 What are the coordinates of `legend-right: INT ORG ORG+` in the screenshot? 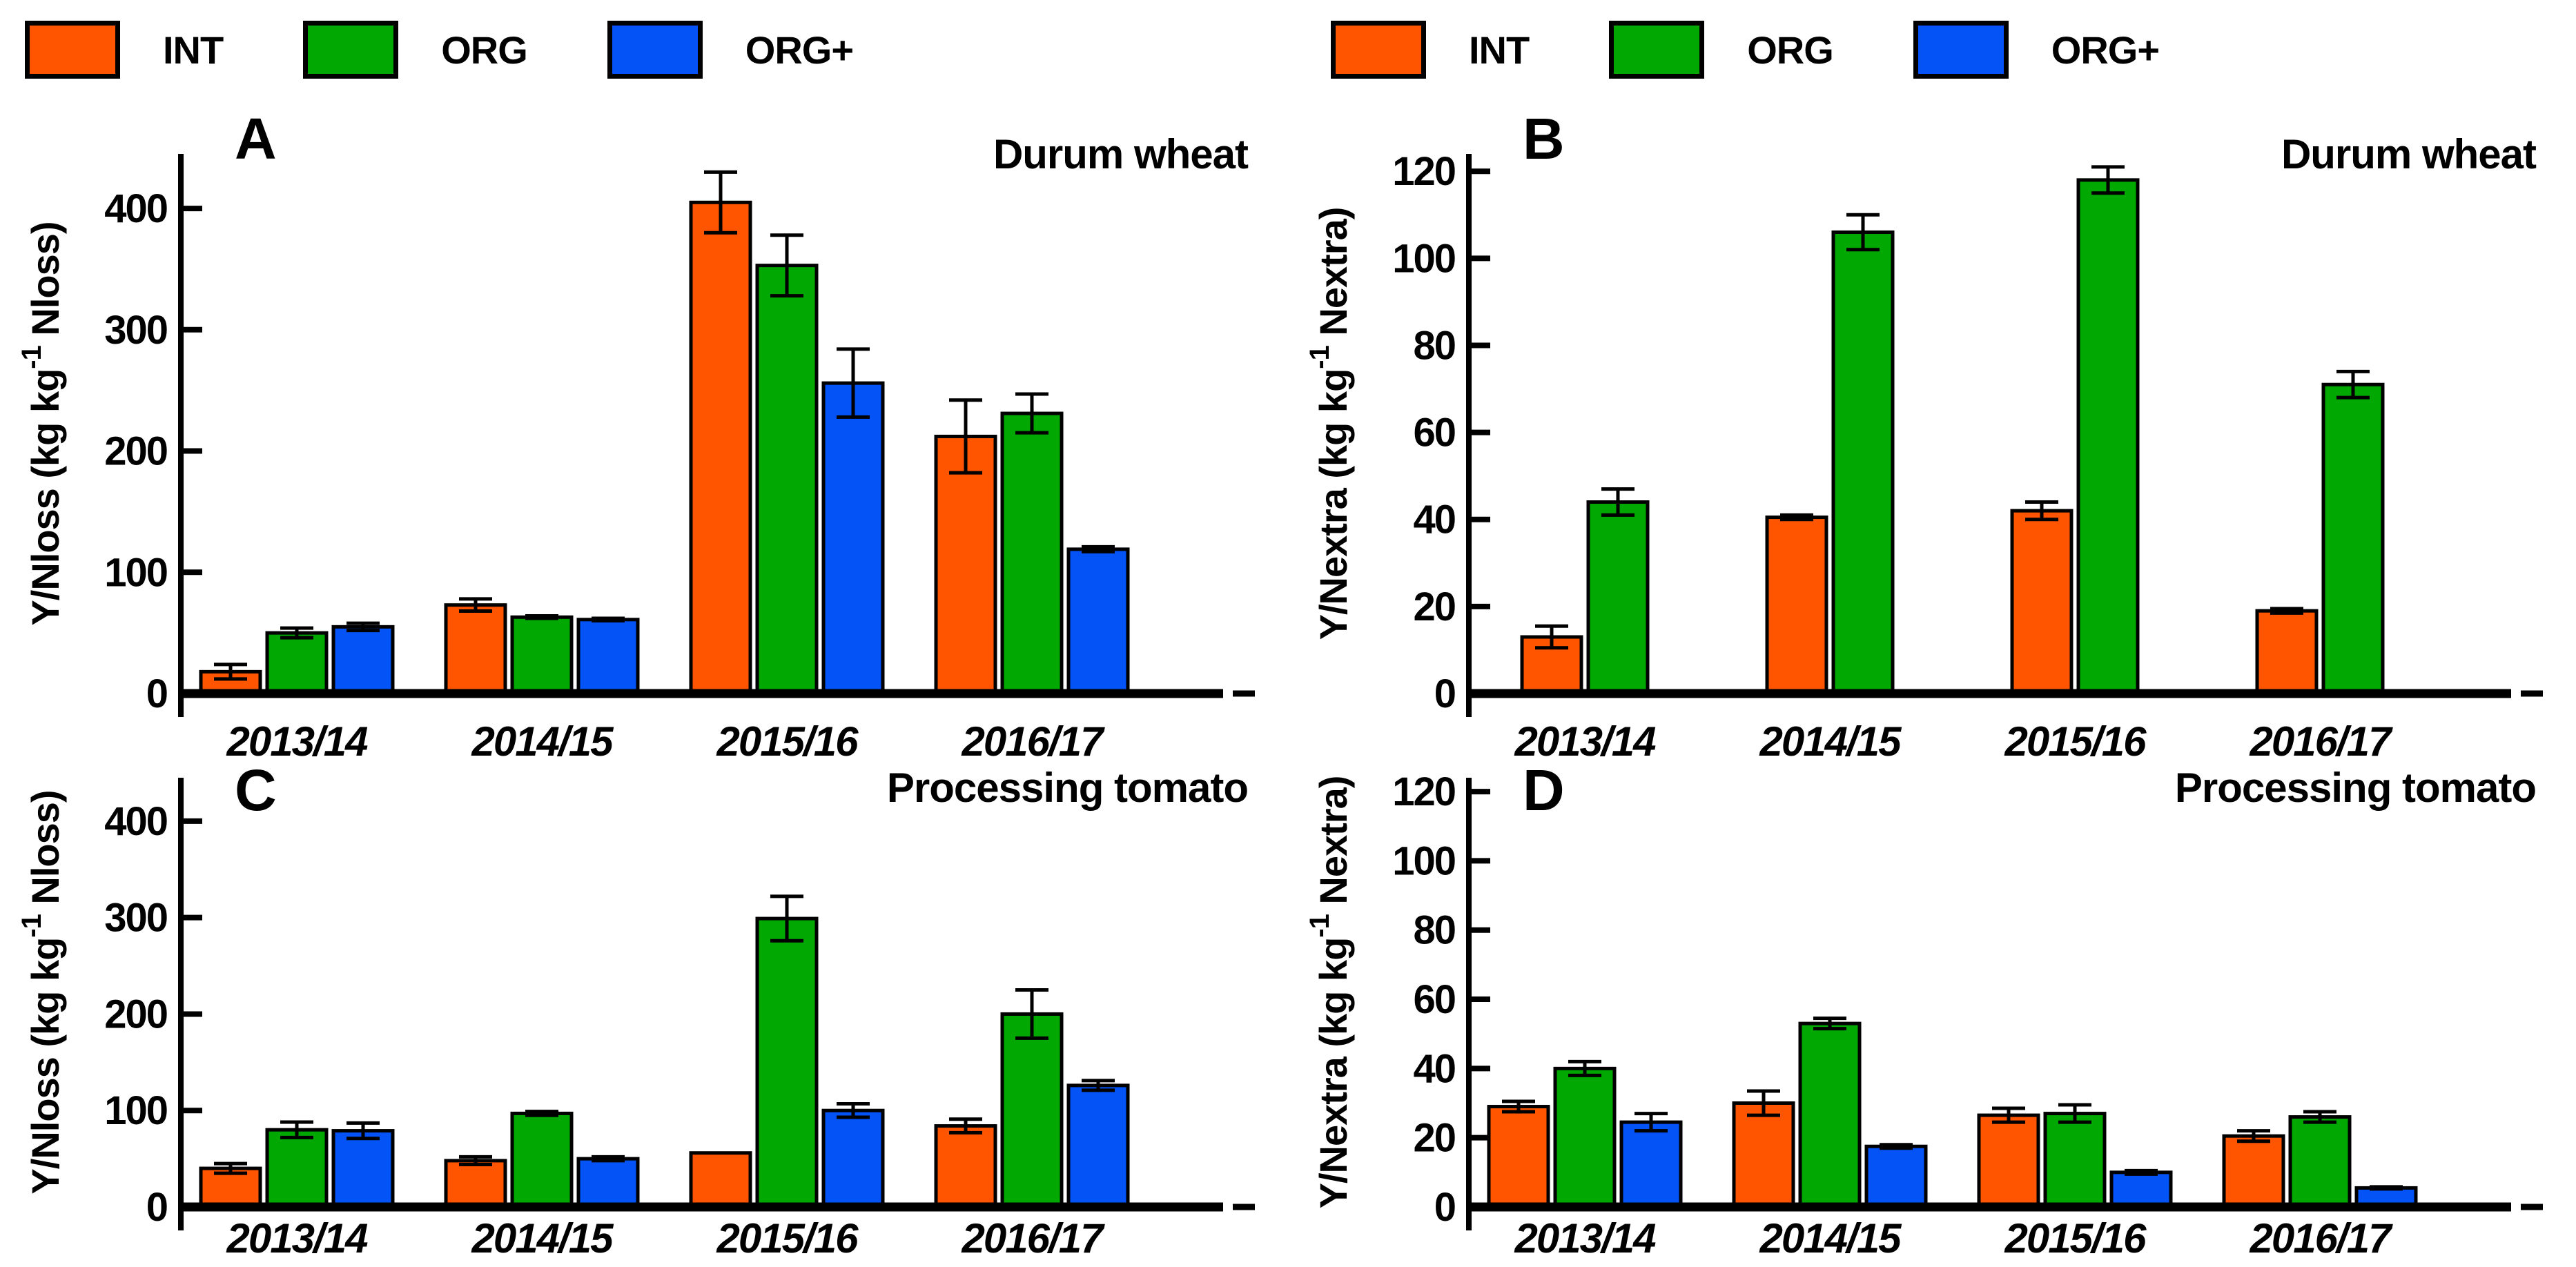 It's located at (1785, 50).